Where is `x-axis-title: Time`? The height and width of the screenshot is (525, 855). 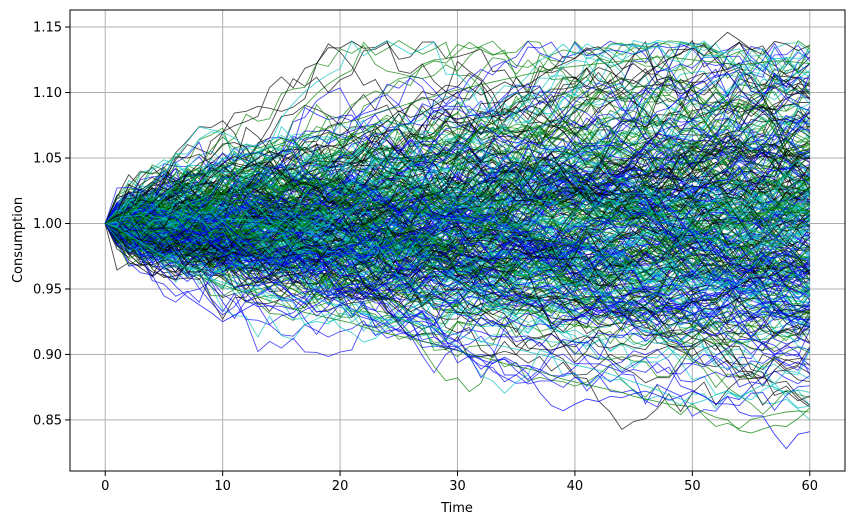 x-axis-title: Time is located at coordinates (456, 508).